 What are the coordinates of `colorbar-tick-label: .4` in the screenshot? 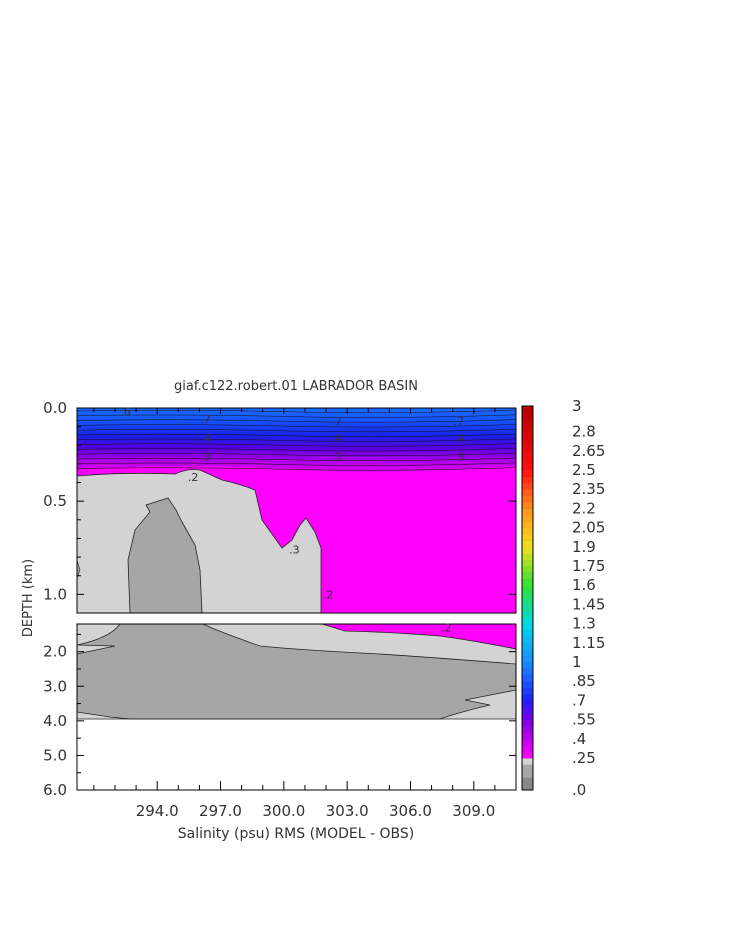 It's located at (579, 739).